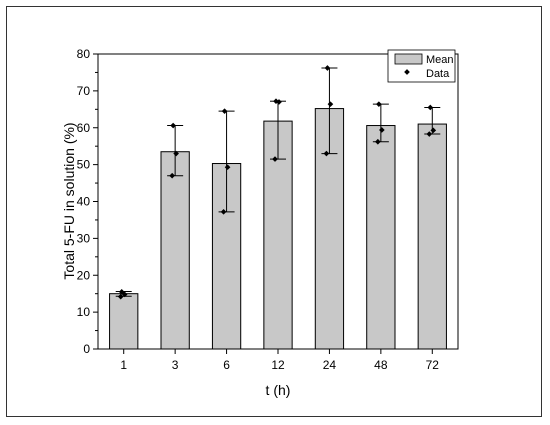  Describe the element at coordinates (84, 54) in the screenshot. I see `y-tick-label: 80` at that location.